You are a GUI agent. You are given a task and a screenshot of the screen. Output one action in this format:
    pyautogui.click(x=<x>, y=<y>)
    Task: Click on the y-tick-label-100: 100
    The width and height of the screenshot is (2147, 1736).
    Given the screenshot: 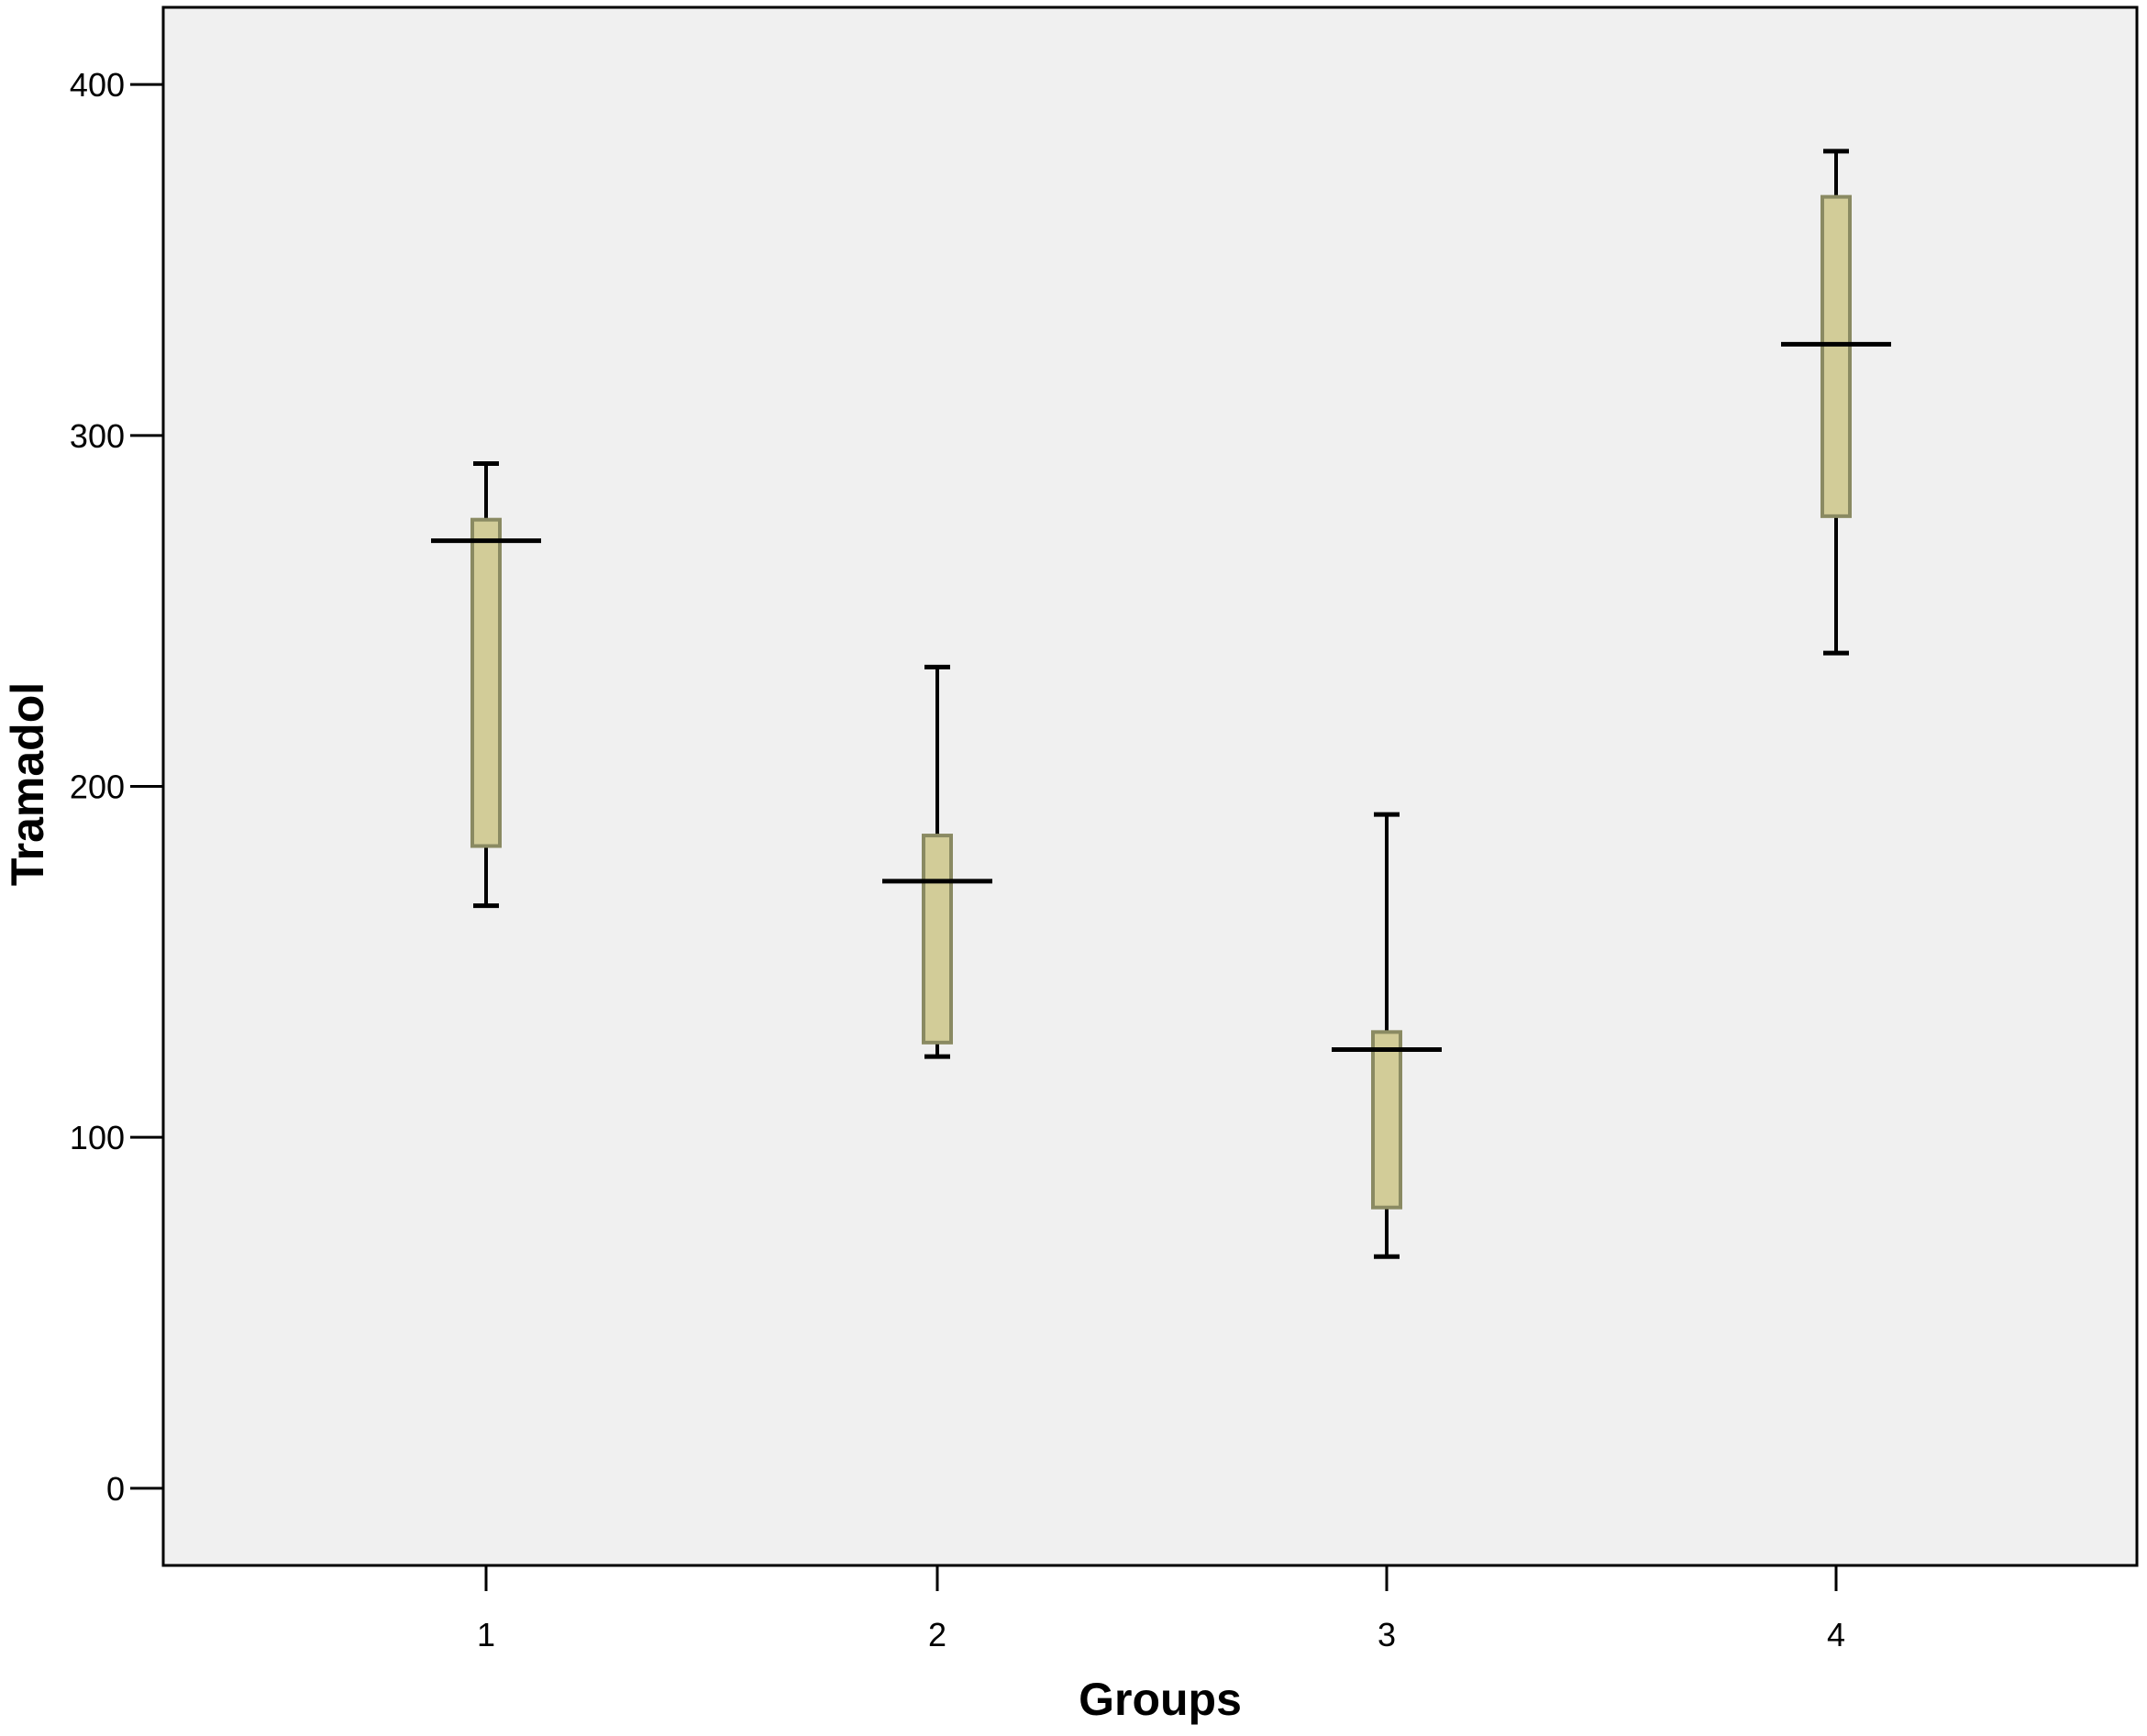 What is the action you would take?
    pyautogui.click(x=97, y=1137)
    